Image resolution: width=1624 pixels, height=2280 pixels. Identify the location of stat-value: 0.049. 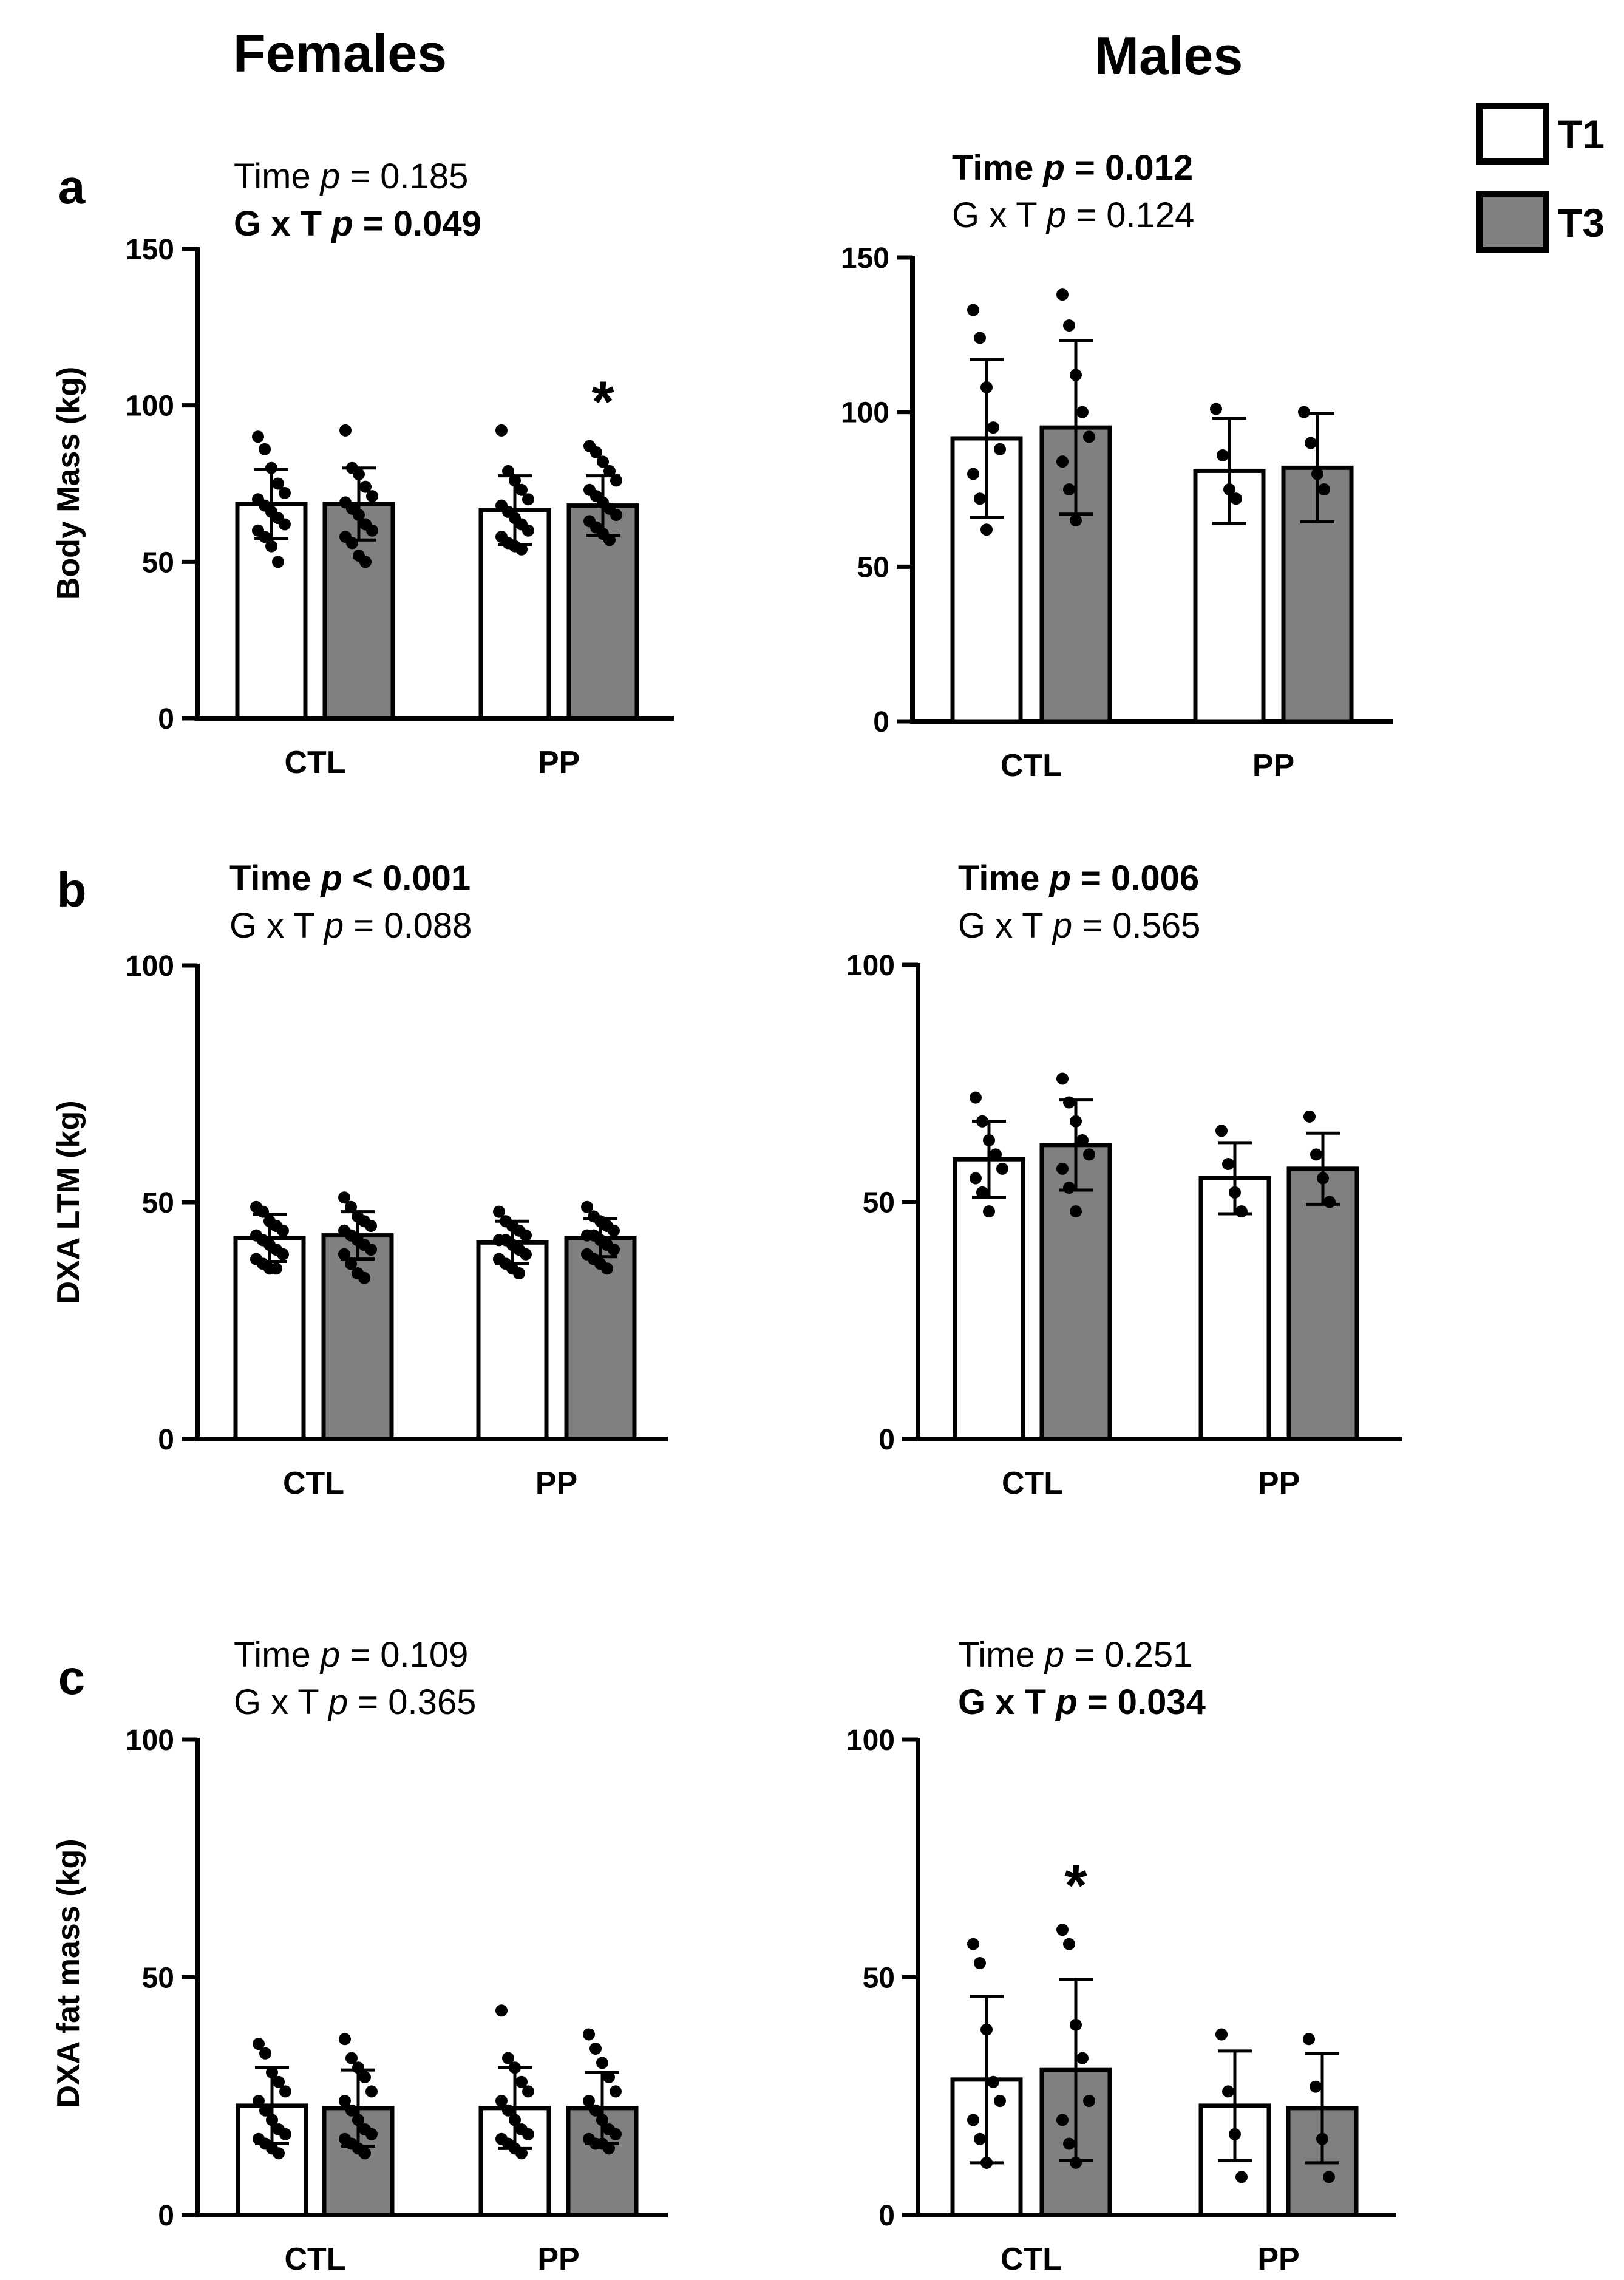
(437, 223).